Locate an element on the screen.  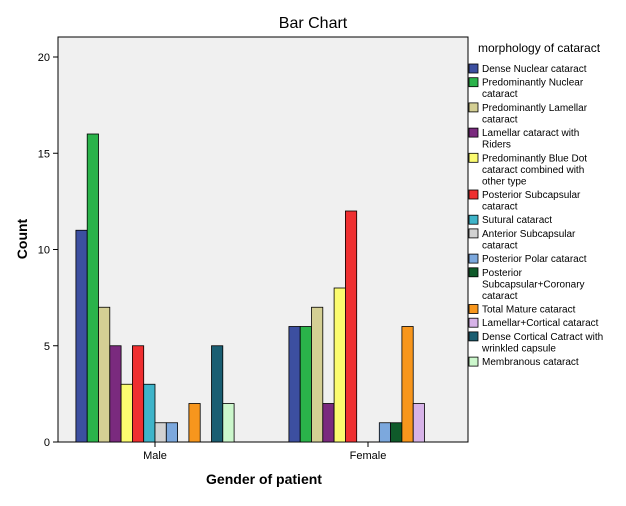
legend-title: morphology of cataract is located at coordinates (539, 48).